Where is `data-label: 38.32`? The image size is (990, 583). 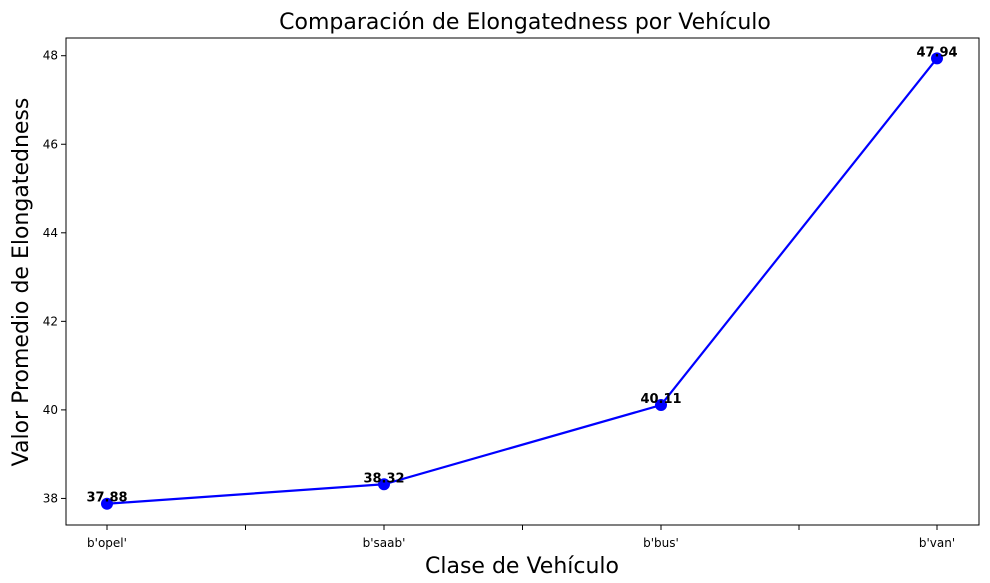 data-label: 38.32 is located at coordinates (383, 478).